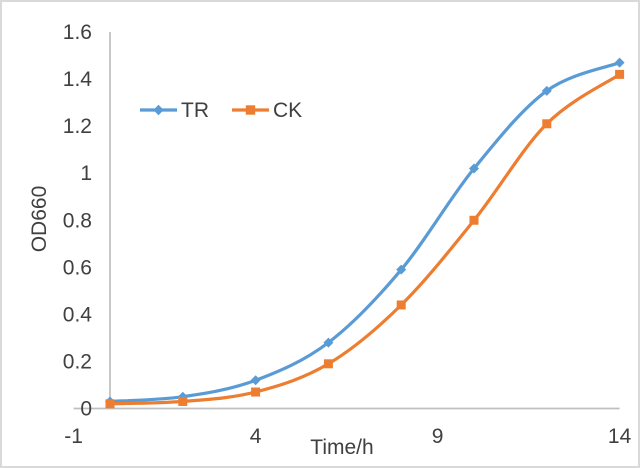 The height and width of the screenshot is (468, 640). Describe the element at coordinates (73, 436) in the screenshot. I see `x-axis-tick-label: -1` at that location.